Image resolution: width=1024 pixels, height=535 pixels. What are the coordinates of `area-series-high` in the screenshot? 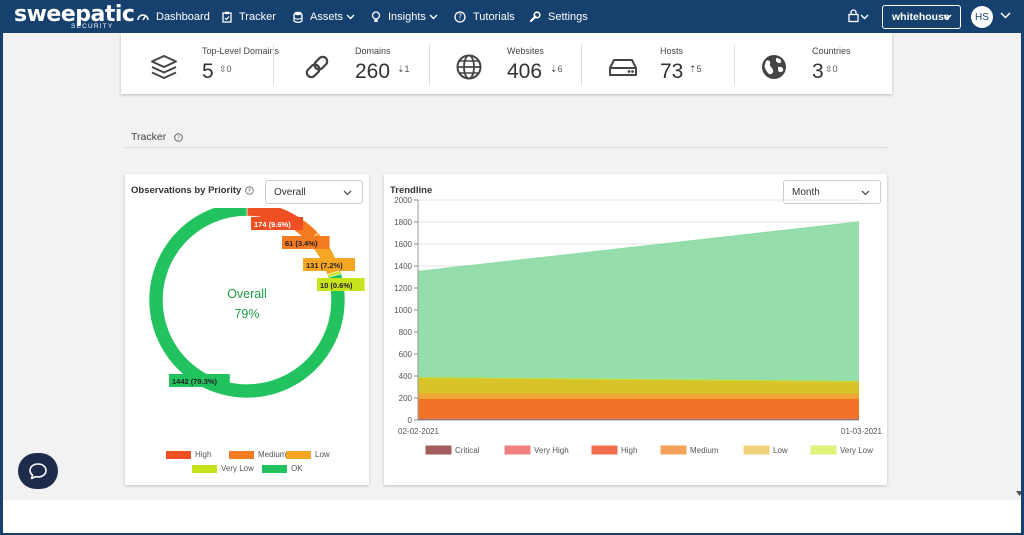 It's located at (638, 409).